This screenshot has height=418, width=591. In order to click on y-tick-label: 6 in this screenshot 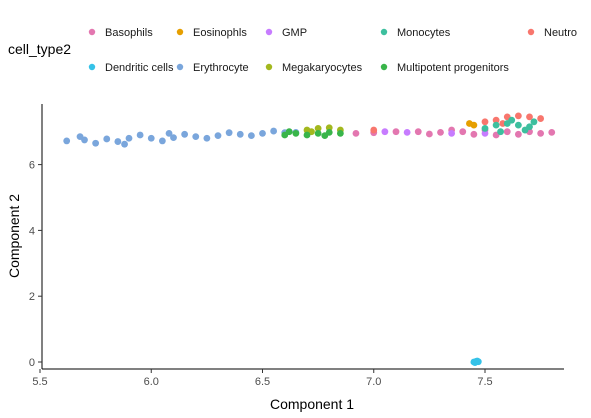, I will do `click(32, 166)`.